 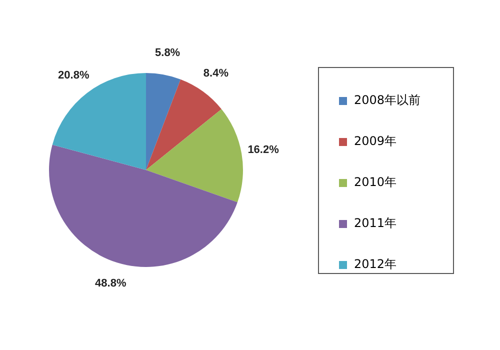 I want to click on legend-label: 2009年, so click(x=375, y=141).